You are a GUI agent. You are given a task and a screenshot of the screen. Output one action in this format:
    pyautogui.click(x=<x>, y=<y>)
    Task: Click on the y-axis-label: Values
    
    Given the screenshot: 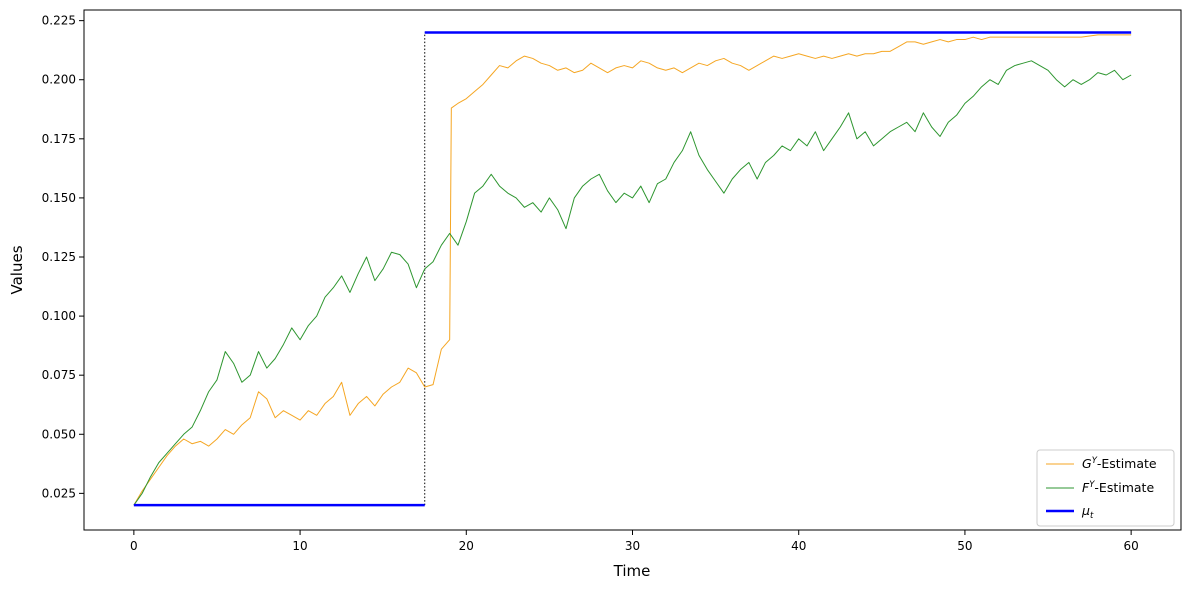 What is the action you would take?
    pyautogui.click(x=17, y=269)
    